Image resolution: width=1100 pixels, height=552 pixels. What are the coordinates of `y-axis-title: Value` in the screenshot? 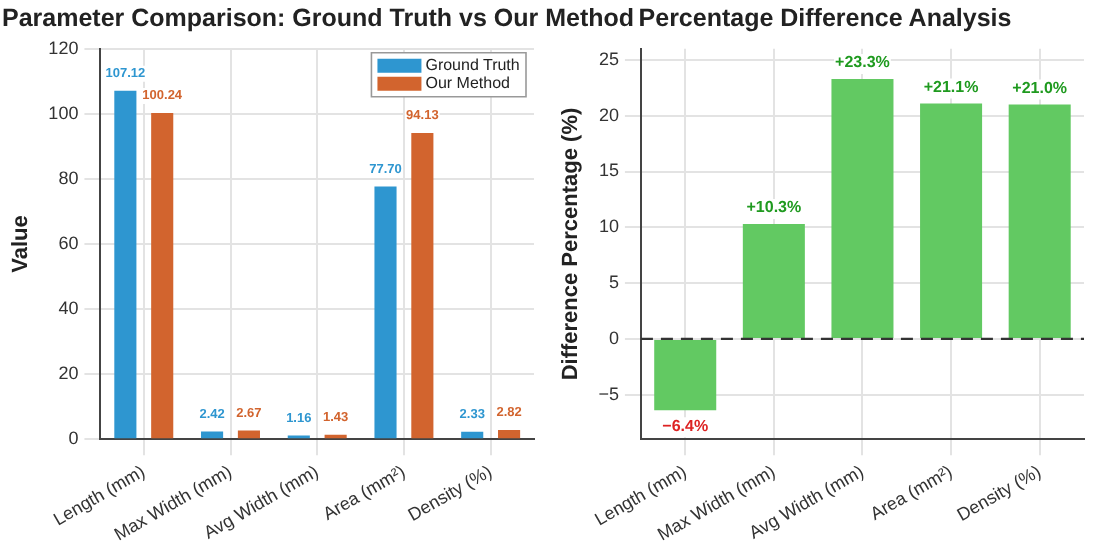 It's located at (21, 244).